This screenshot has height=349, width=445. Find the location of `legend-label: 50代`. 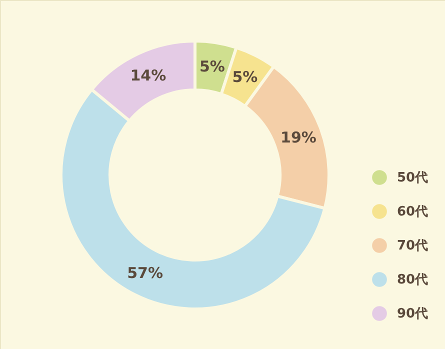

legend-label: 50代 is located at coordinates (412, 178).